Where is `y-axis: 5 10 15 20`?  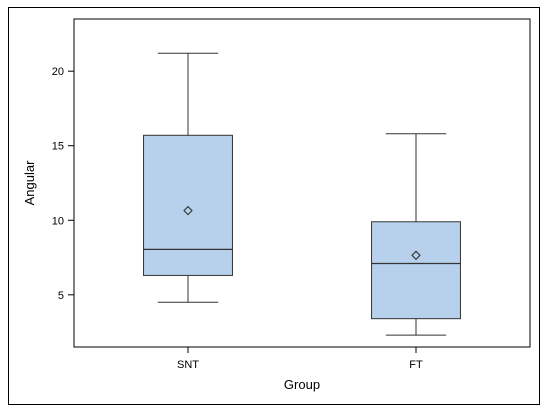
y-axis: 5 10 15 20 is located at coordinates (63, 184).